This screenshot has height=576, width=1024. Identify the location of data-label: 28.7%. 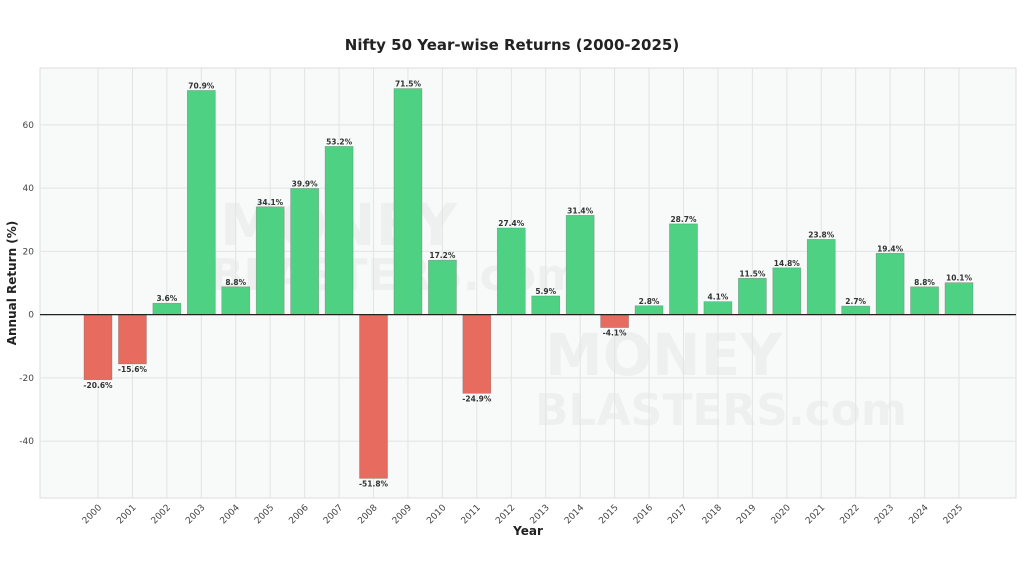
(683, 219).